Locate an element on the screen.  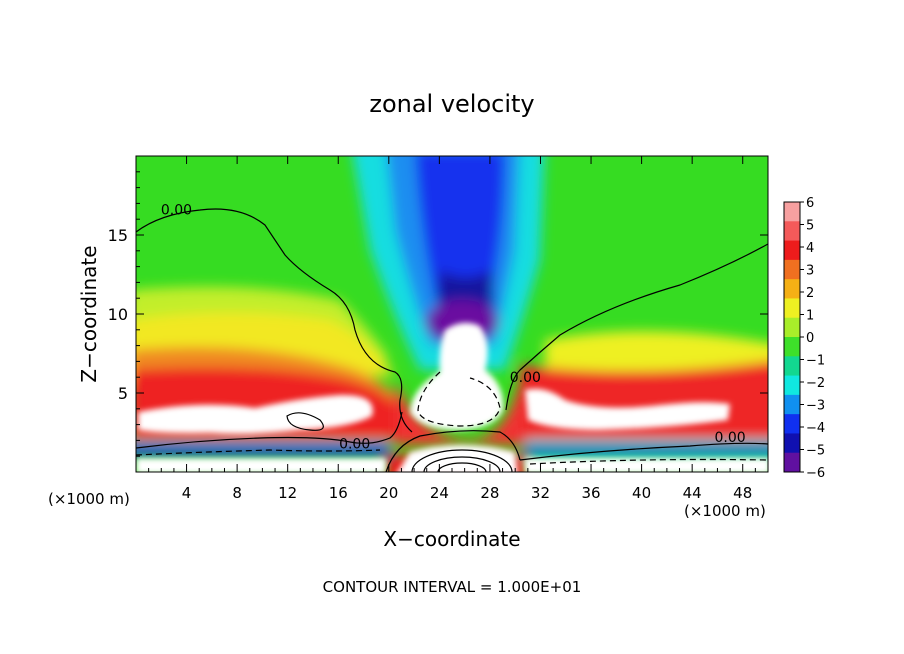
contour-interval-note: CONTOUR INTERVAL = 1.000E+01 is located at coordinates (452, 587).